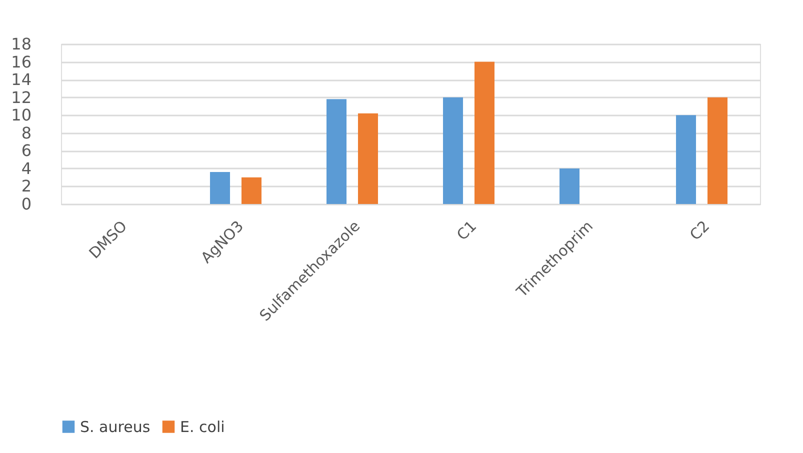  What do you see at coordinates (466, 230) in the screenshot?
I see `x-tick-label: C1` at bounding box center [466, 230].